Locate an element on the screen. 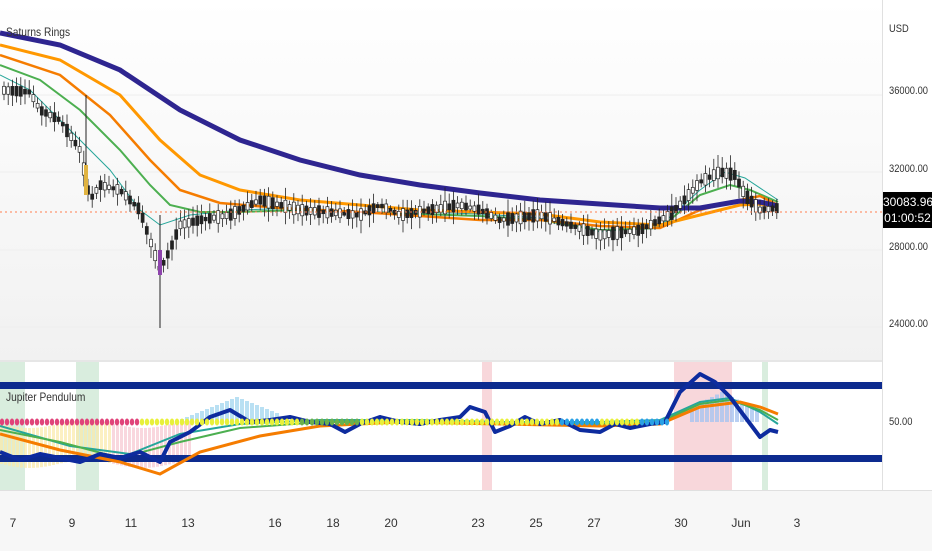 The height and width of the screenshot is (551, 932). pane-separator is located at coordinates (466, 361).